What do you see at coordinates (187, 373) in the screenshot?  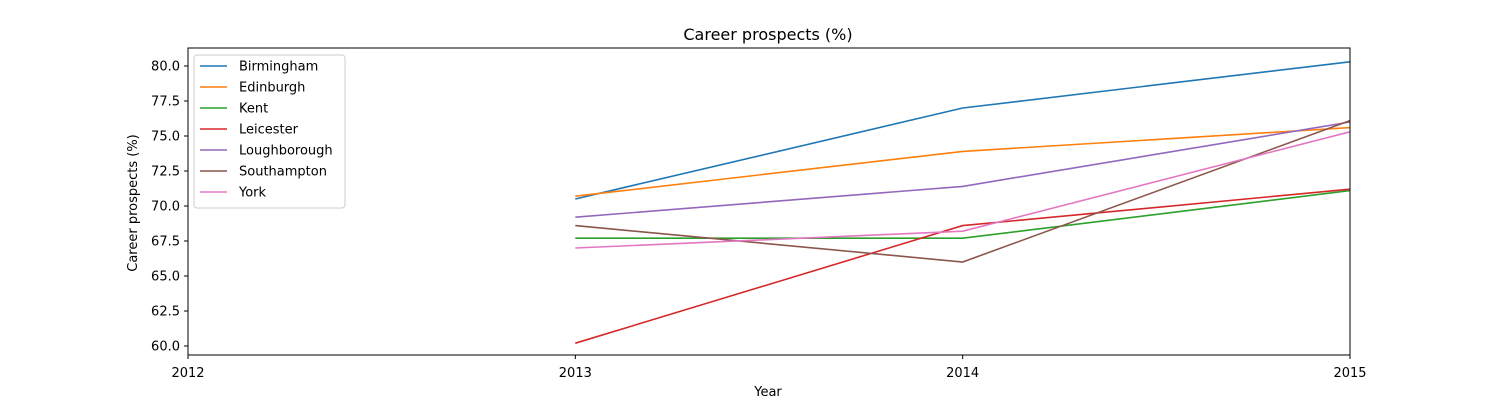 I see `x-tick-label: 2012` at bounding box center [187, 373].